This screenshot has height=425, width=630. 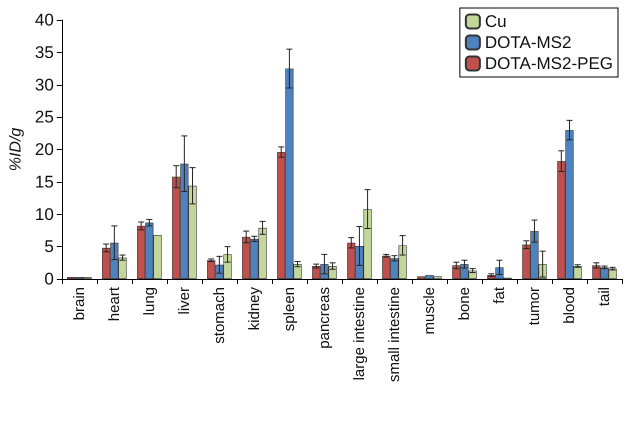 I want to click on x-tick-label: small intestine, so click(x=394, y=334).